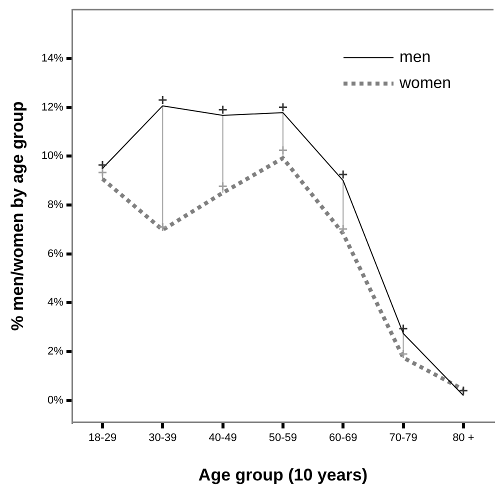 Image resolution: width=499 pixels, height=494 pixels. What do you see at coordinates (425, 83) in the screenshot?
I see `legend-label: women` at bounding box center [425, 83].